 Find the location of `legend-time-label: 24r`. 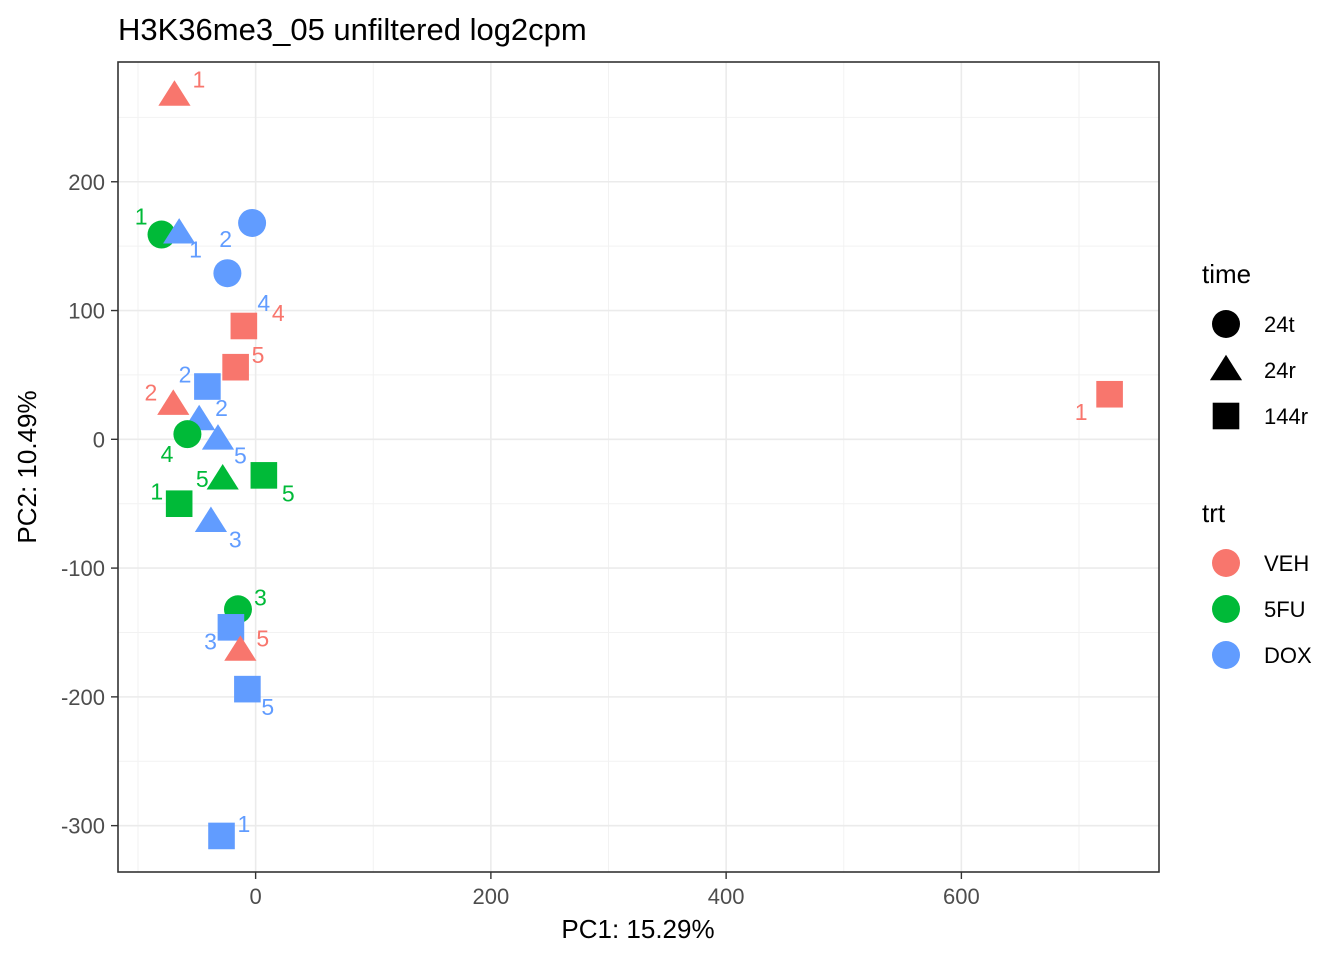

legend-time-label: 24r is located at coordinates (1280, 370).